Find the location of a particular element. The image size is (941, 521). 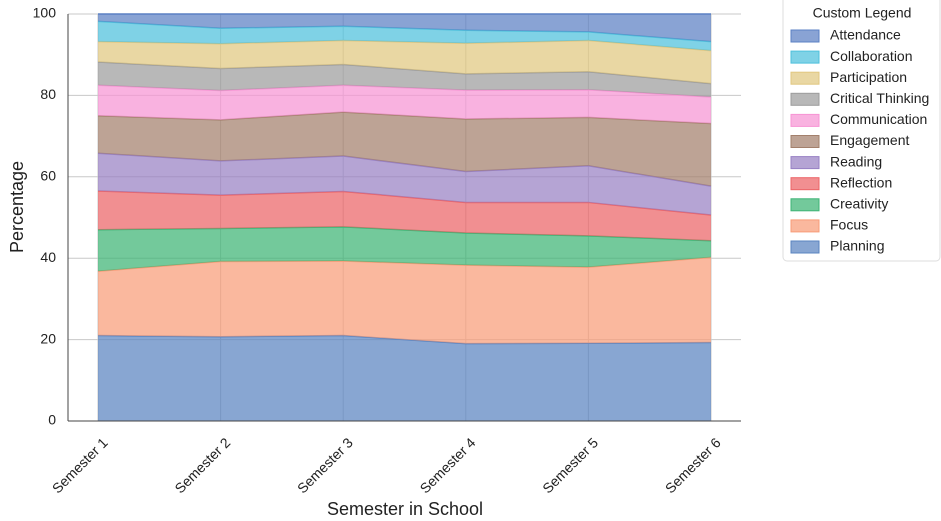

x-tick-label: Semester 4 is located at coordinates (448, 465).